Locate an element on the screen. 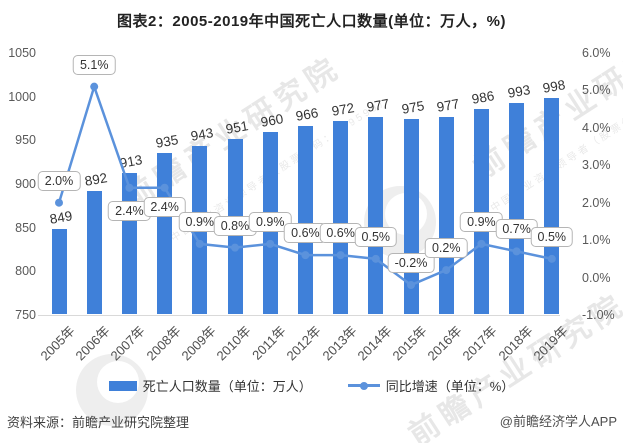 Image resolution: width=623 pixels, height=443 pixels. y-axis-left-tick-label: 950 is located at coordinates (25, 140).